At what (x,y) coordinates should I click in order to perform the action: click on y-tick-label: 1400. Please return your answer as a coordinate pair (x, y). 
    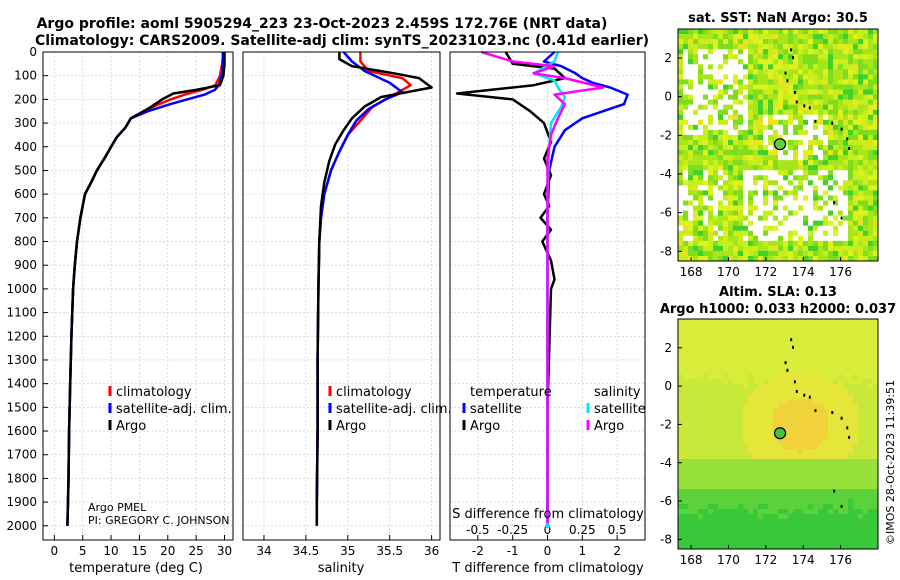
    Looking at the image, I should click on (21, 384).